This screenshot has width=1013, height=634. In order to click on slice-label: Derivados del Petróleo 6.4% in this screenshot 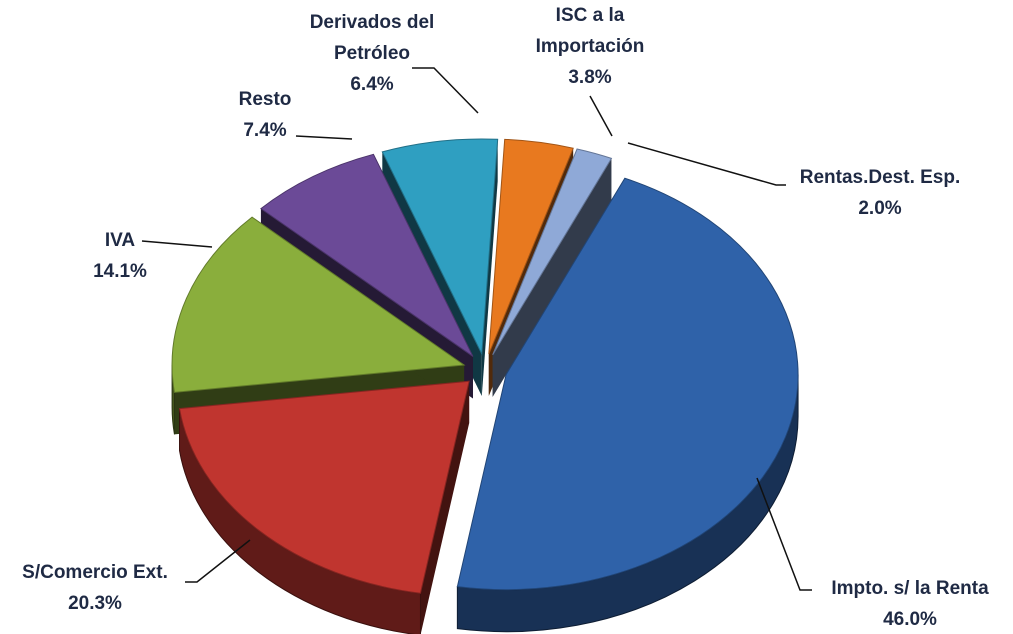, I will do `click(372, 53)`.